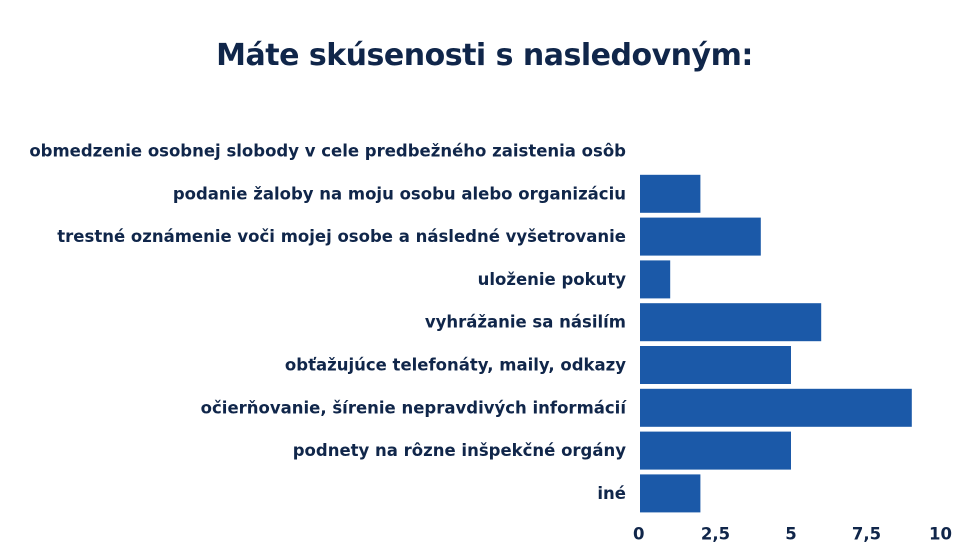 This screenshot has width=969, height=554. I want to click on x-tick-label: 2,5, so click(715, 534).